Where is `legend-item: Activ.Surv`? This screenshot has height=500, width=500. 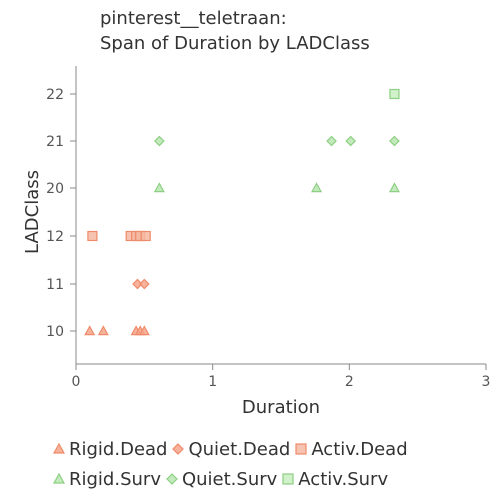 legend-item: Activ.Surv is located at coordinates (334, 479).